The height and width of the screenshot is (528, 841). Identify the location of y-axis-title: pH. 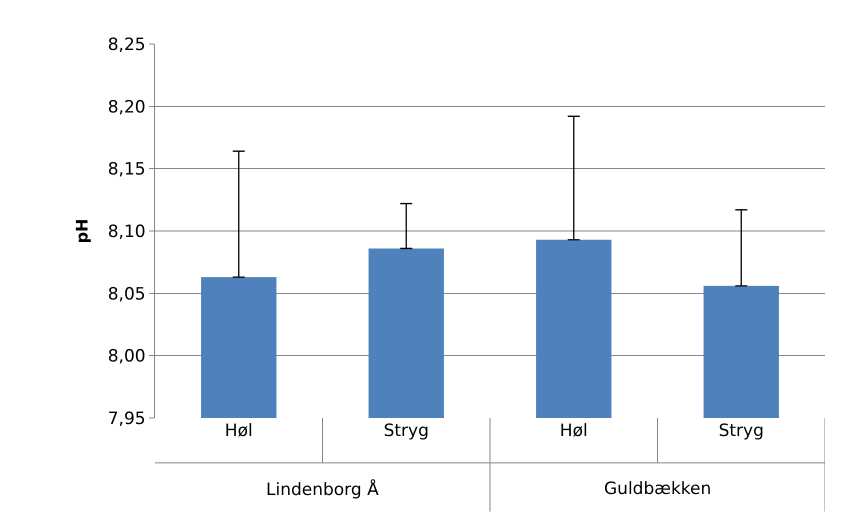
(82, 231).